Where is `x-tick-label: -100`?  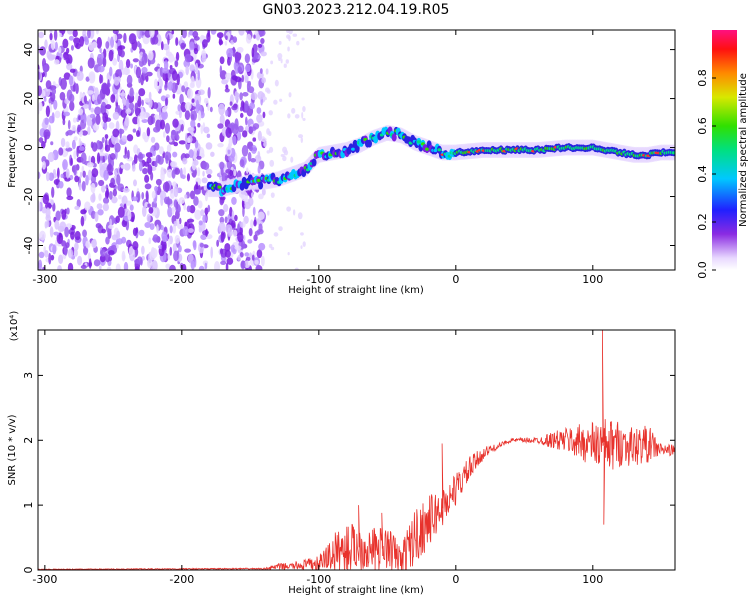
x-tick-label: -100 is located at coordinates (318, 279).